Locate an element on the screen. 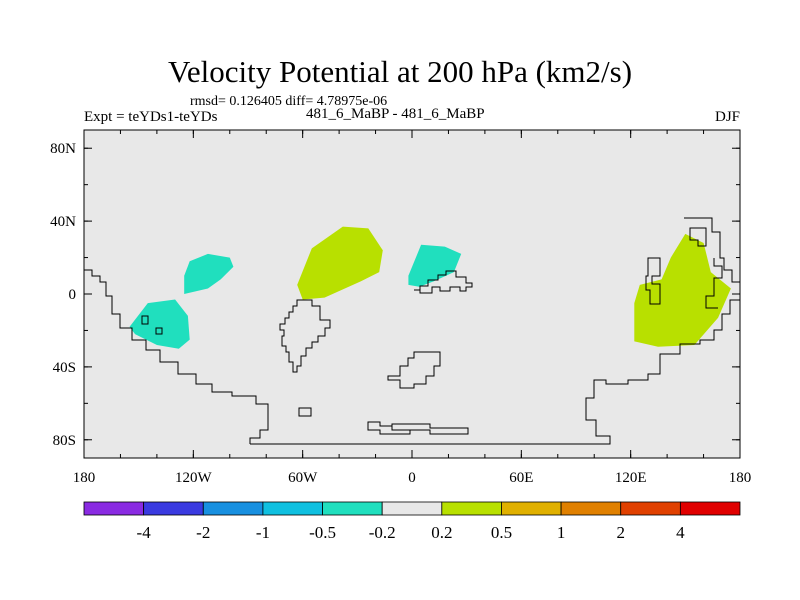 The width and height of the screenshot is (800, 600). colorbar-label: 4 is located at coordinates (680, 532).